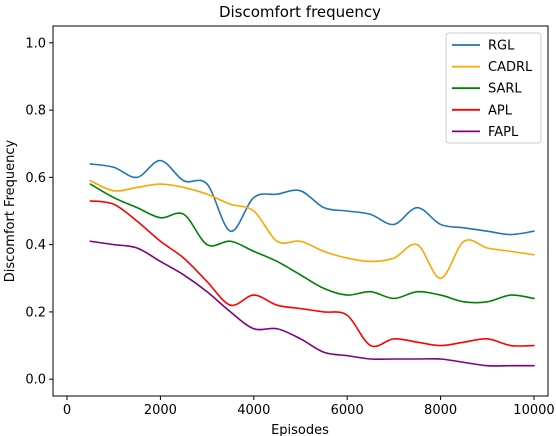  Describe the element at coordinates (35, 43) in the screenshot. I see `y-tick-label: 1.0` at that location.